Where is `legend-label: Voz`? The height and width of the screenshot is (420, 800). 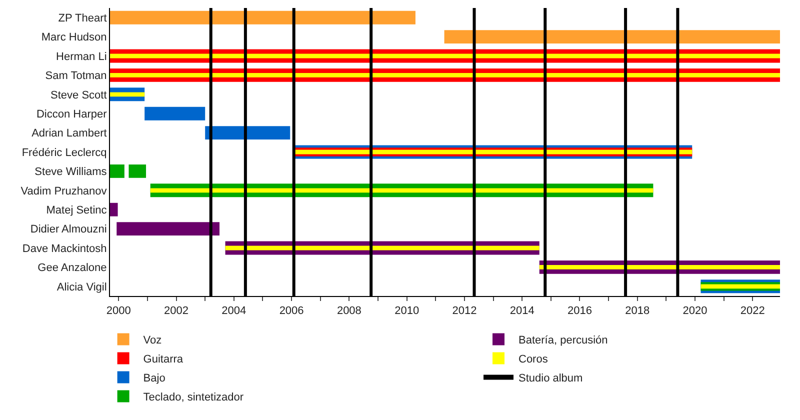 legend-label: Voz is located at coordinates (152, 340).